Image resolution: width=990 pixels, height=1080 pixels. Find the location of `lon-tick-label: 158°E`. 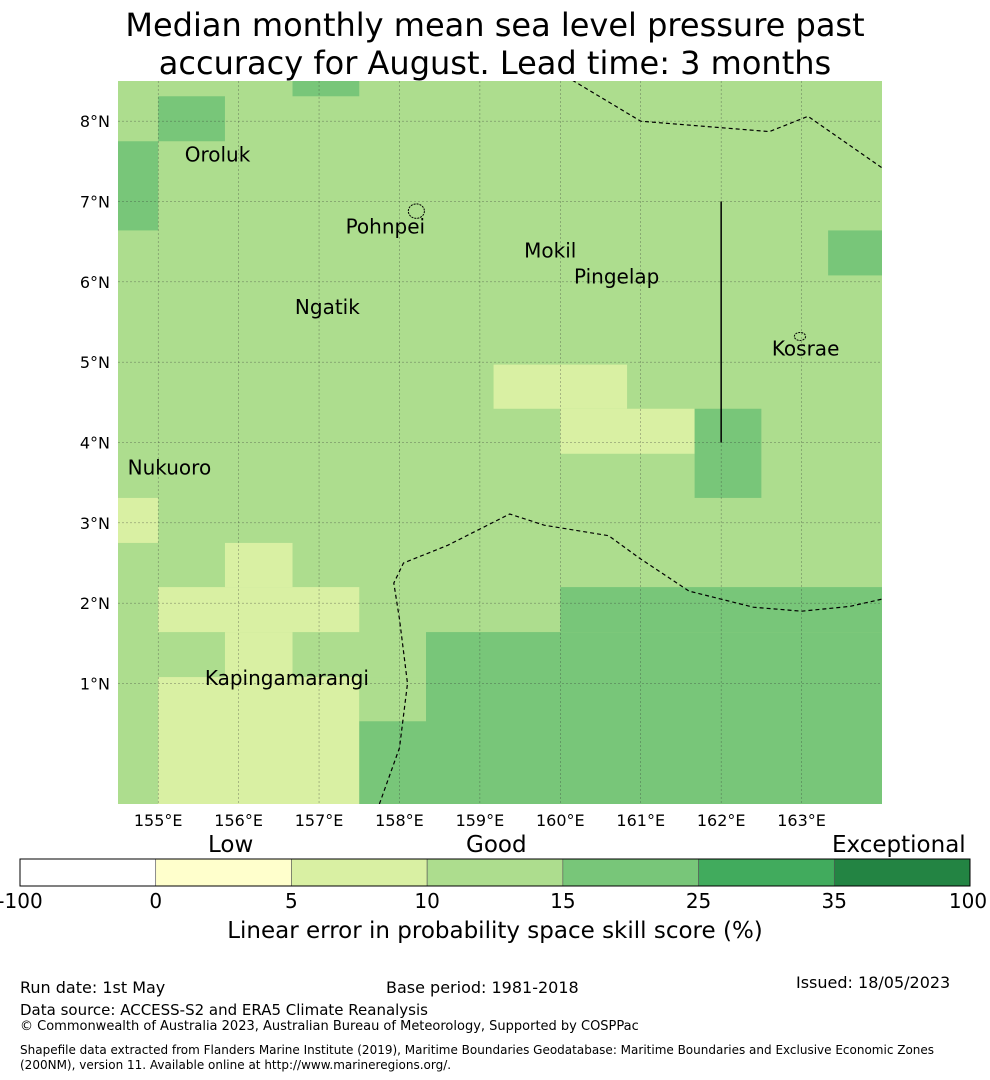

lon-tick-label: 158°E is located at coordinates (399, 820).